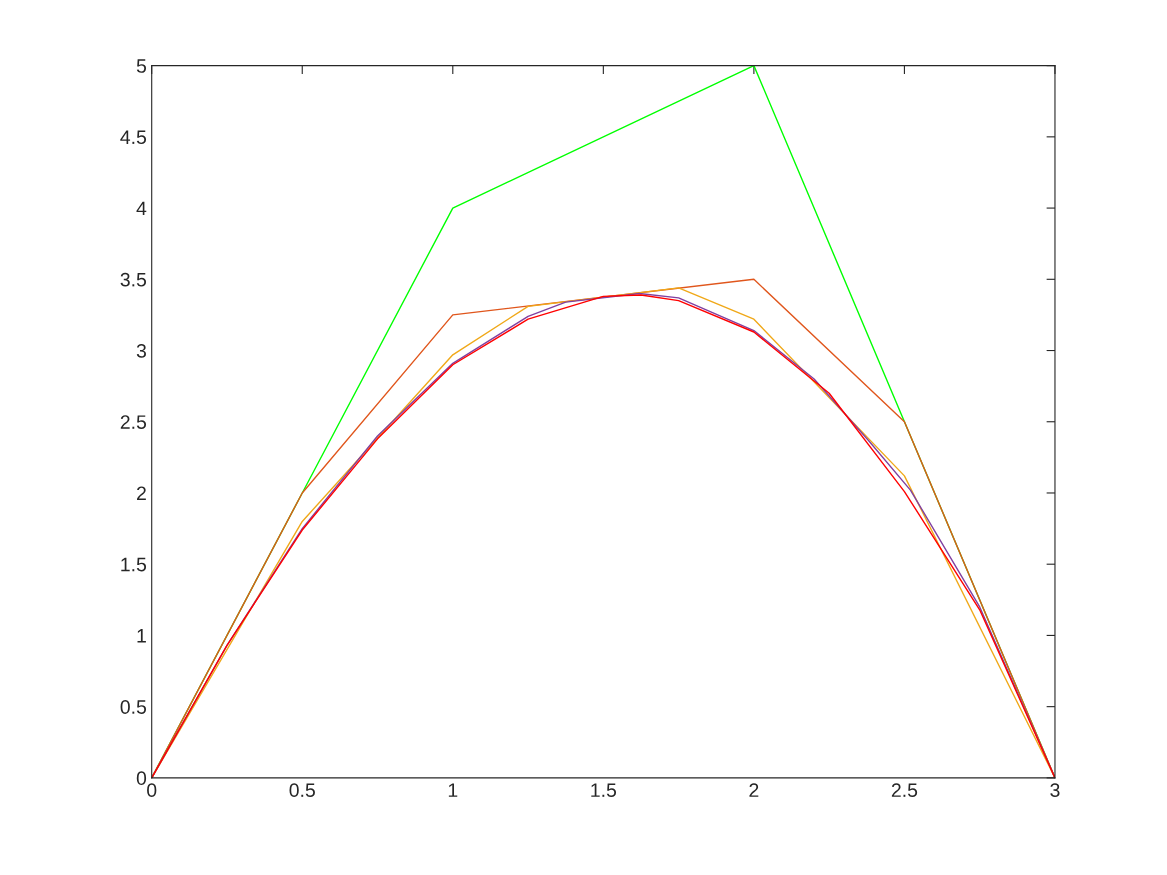 The width and height of the screenshot is (1167, 875). I want to click on x-tick-label: 3, so click(1055, 790).